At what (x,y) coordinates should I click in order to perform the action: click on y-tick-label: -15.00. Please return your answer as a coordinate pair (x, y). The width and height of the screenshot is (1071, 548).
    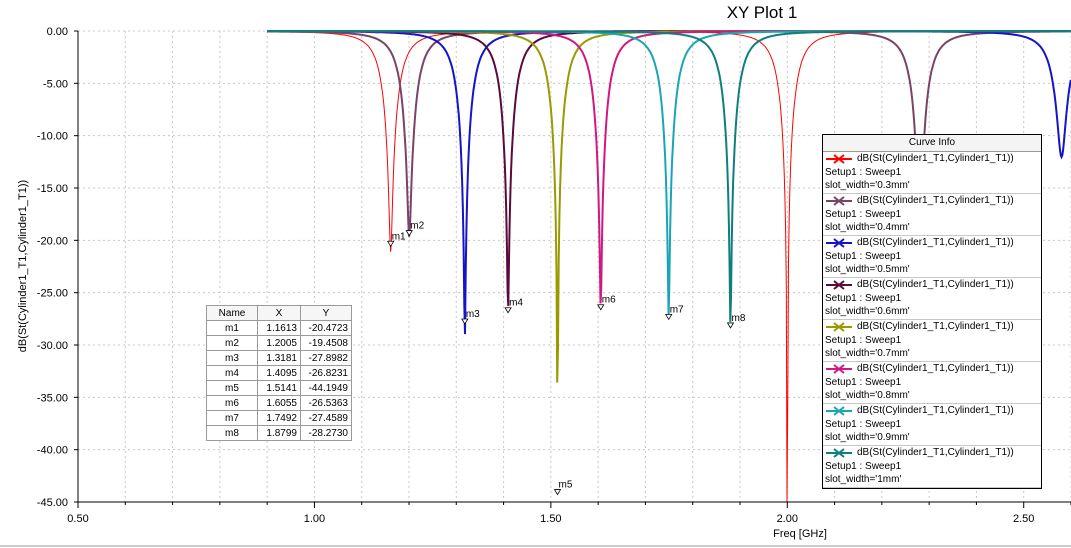
    Looking at the image, I should click on (52, 189).